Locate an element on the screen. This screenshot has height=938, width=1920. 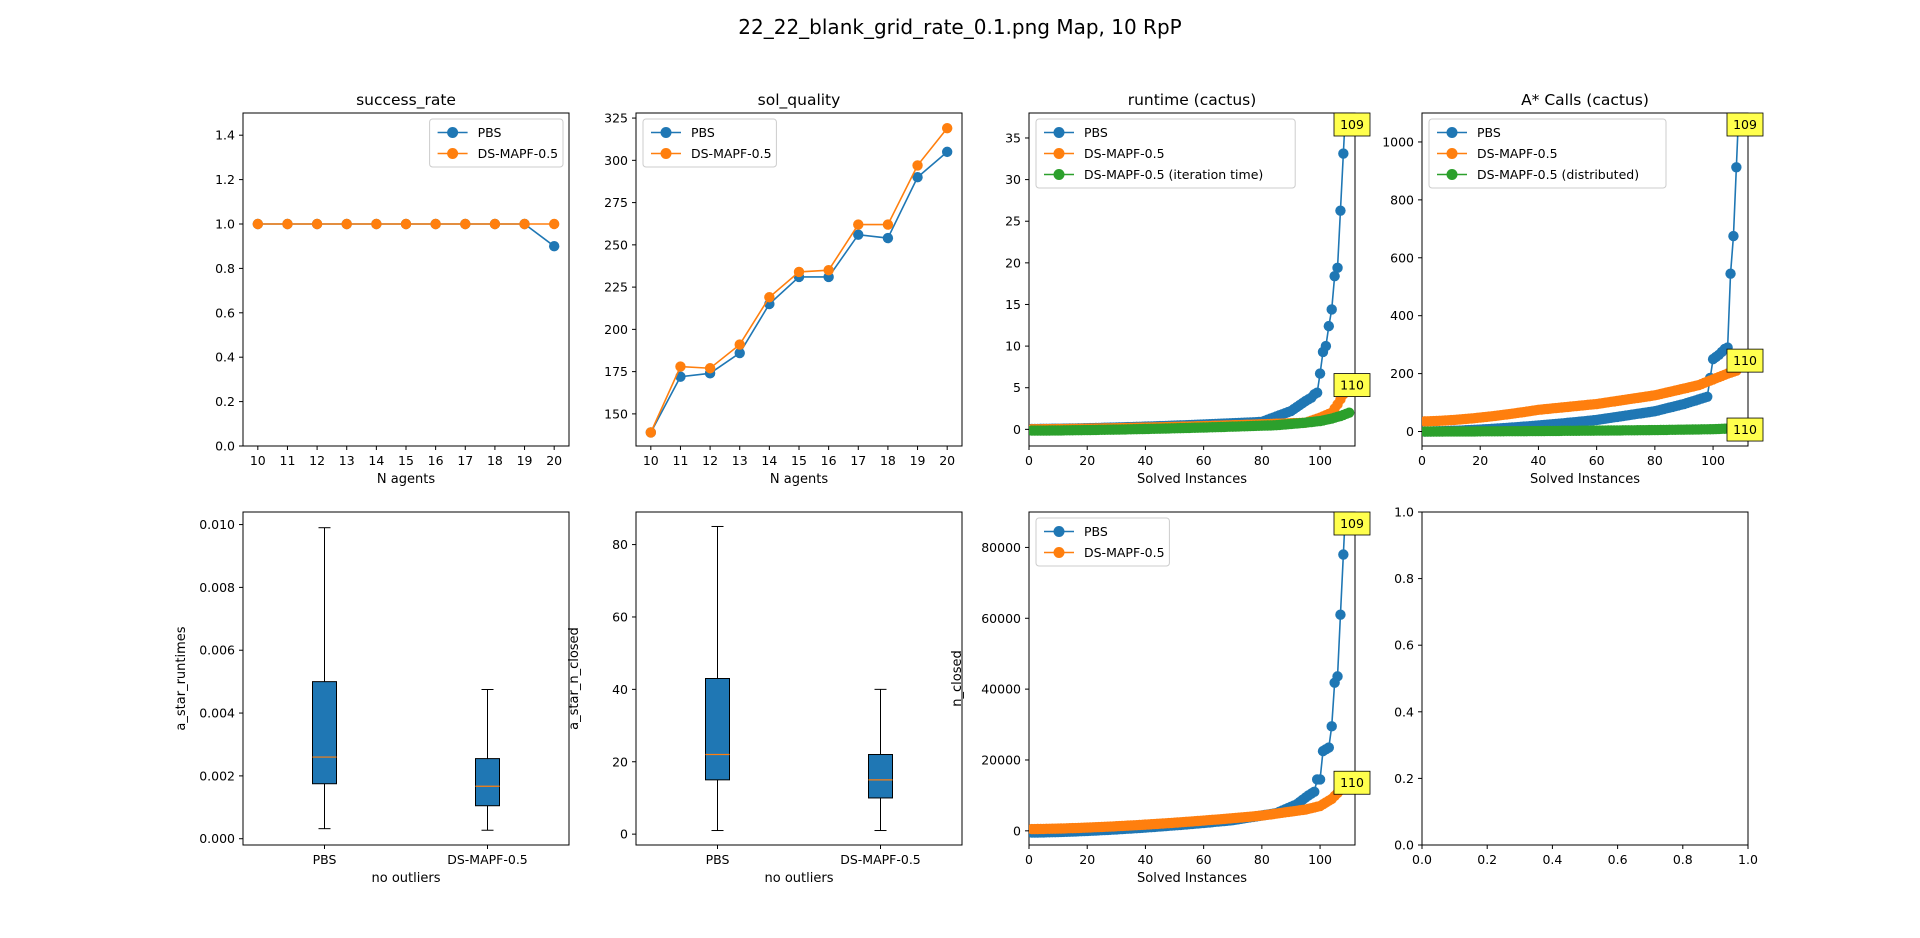
y-tick-label: 80000 is located at coordinates (1001, 547).